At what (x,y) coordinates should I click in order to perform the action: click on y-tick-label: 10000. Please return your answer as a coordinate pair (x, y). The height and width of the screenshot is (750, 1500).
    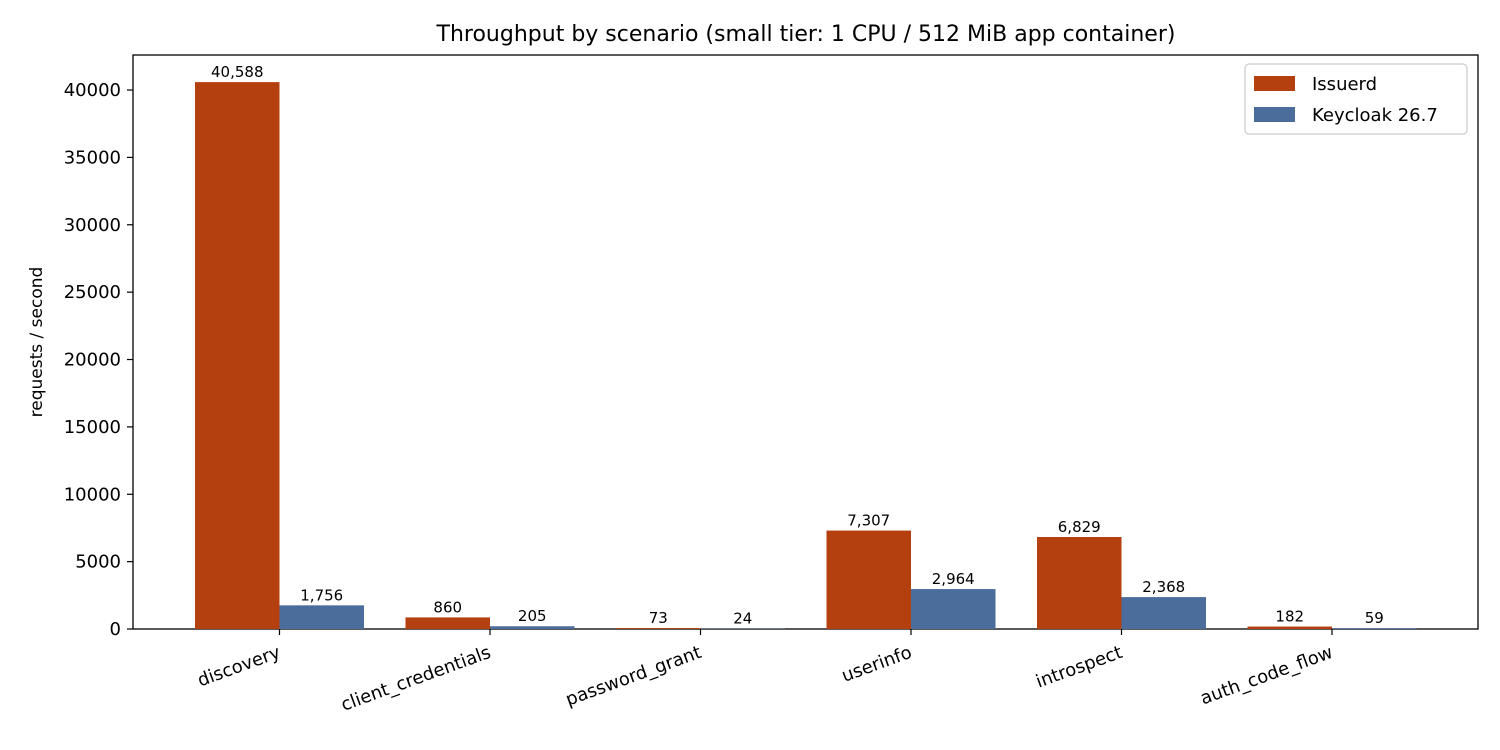
    Looking at the image, I should click on (92, 494).